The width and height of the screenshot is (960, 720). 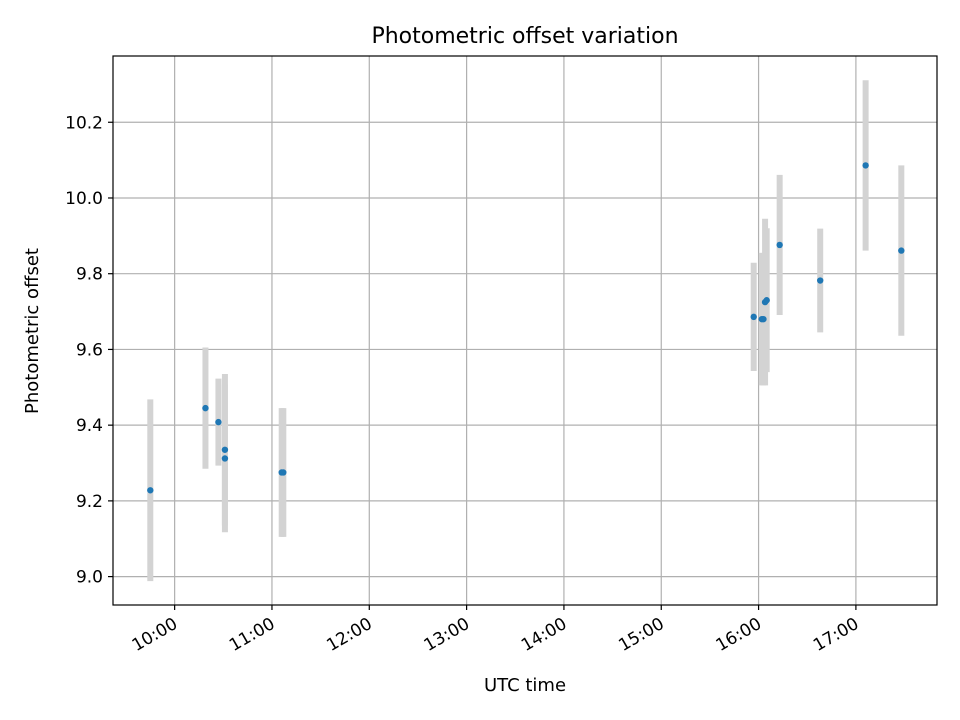 I want to click on y-tick-label: 9.0, so click(x=89, y=578).